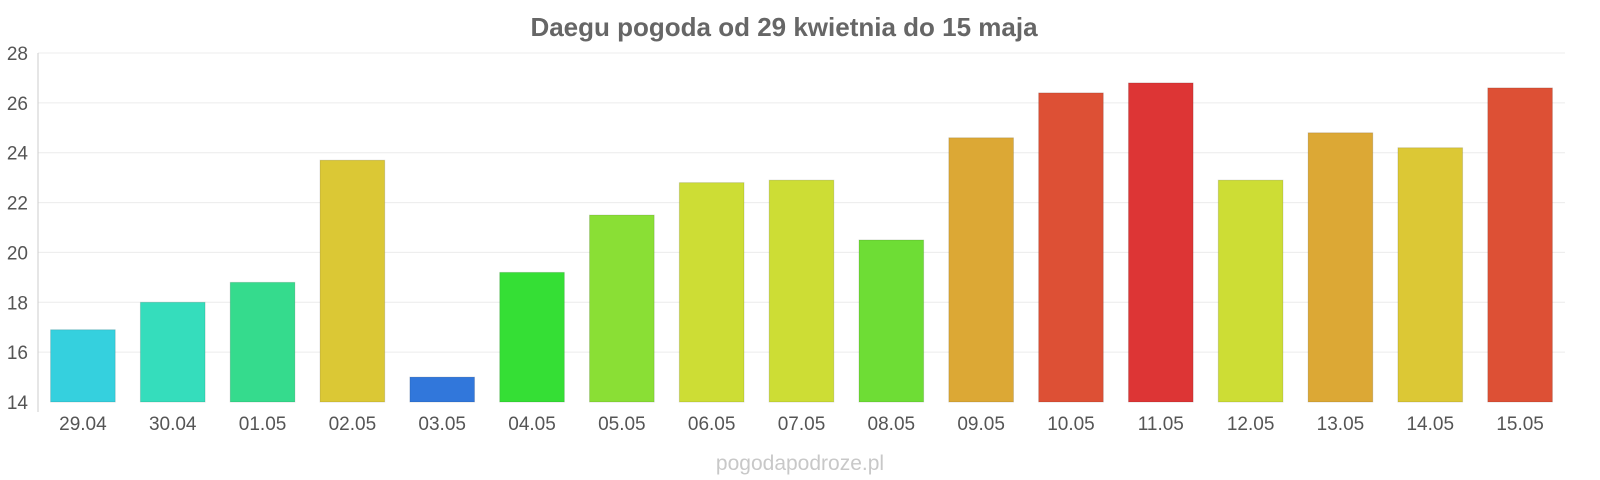  What do you see at coordinates (353, 424) in the screenshot?
I see `x-tick-label-02.05: 02.05` at bounding box center [353, 424].